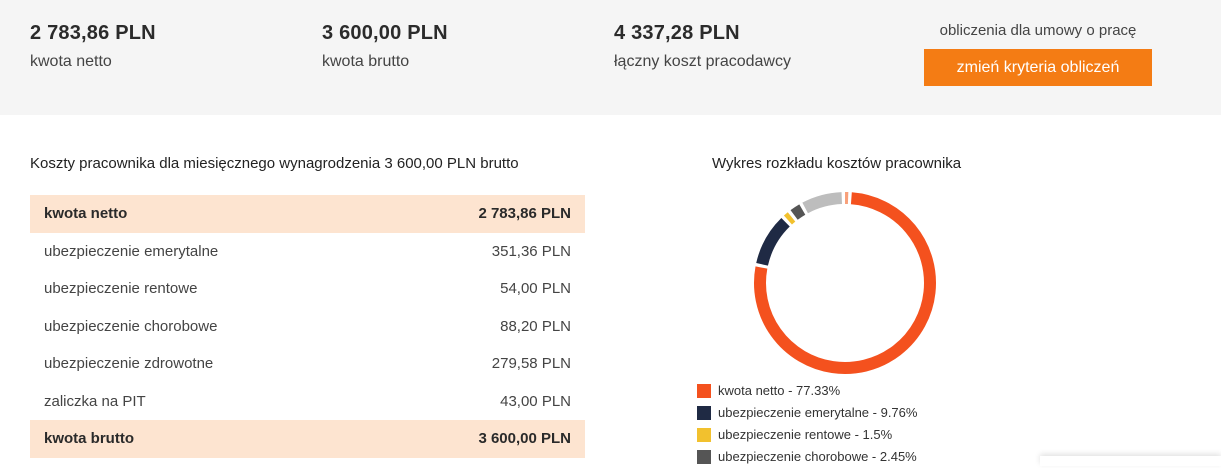 This screenshot has width=1221, height=468. I want to click on legend-label: ubezpieczenie emerytalne - 9.76%, so click(817, 412).